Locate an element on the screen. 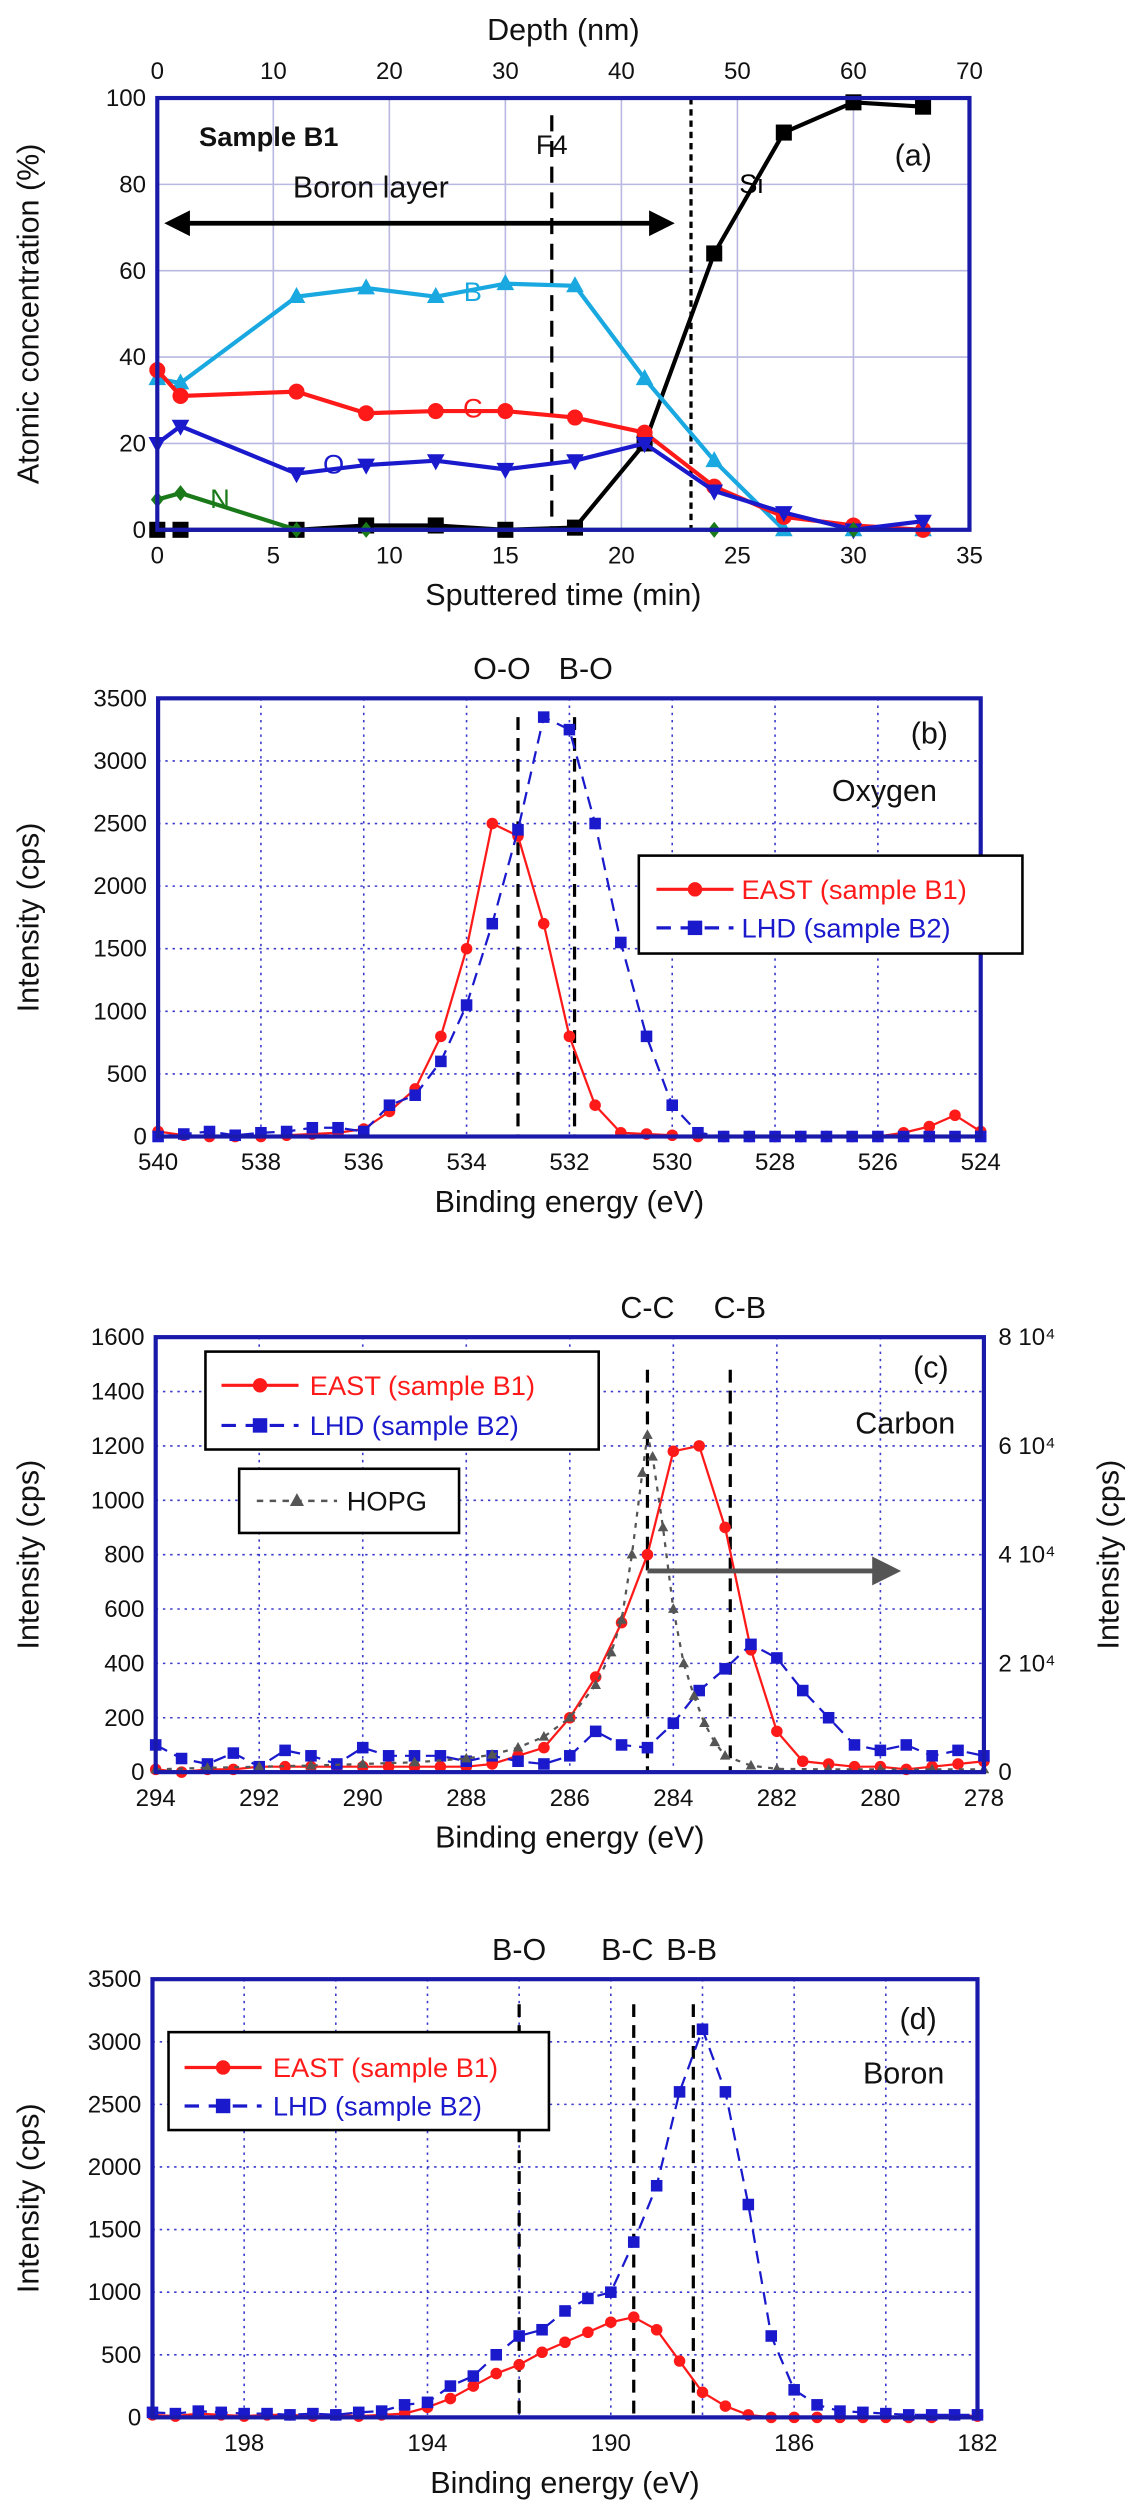 Image resolution: width=1138 pixels, height=2517 pixels. element-label: Boron is located at coordinates (903, 2074).